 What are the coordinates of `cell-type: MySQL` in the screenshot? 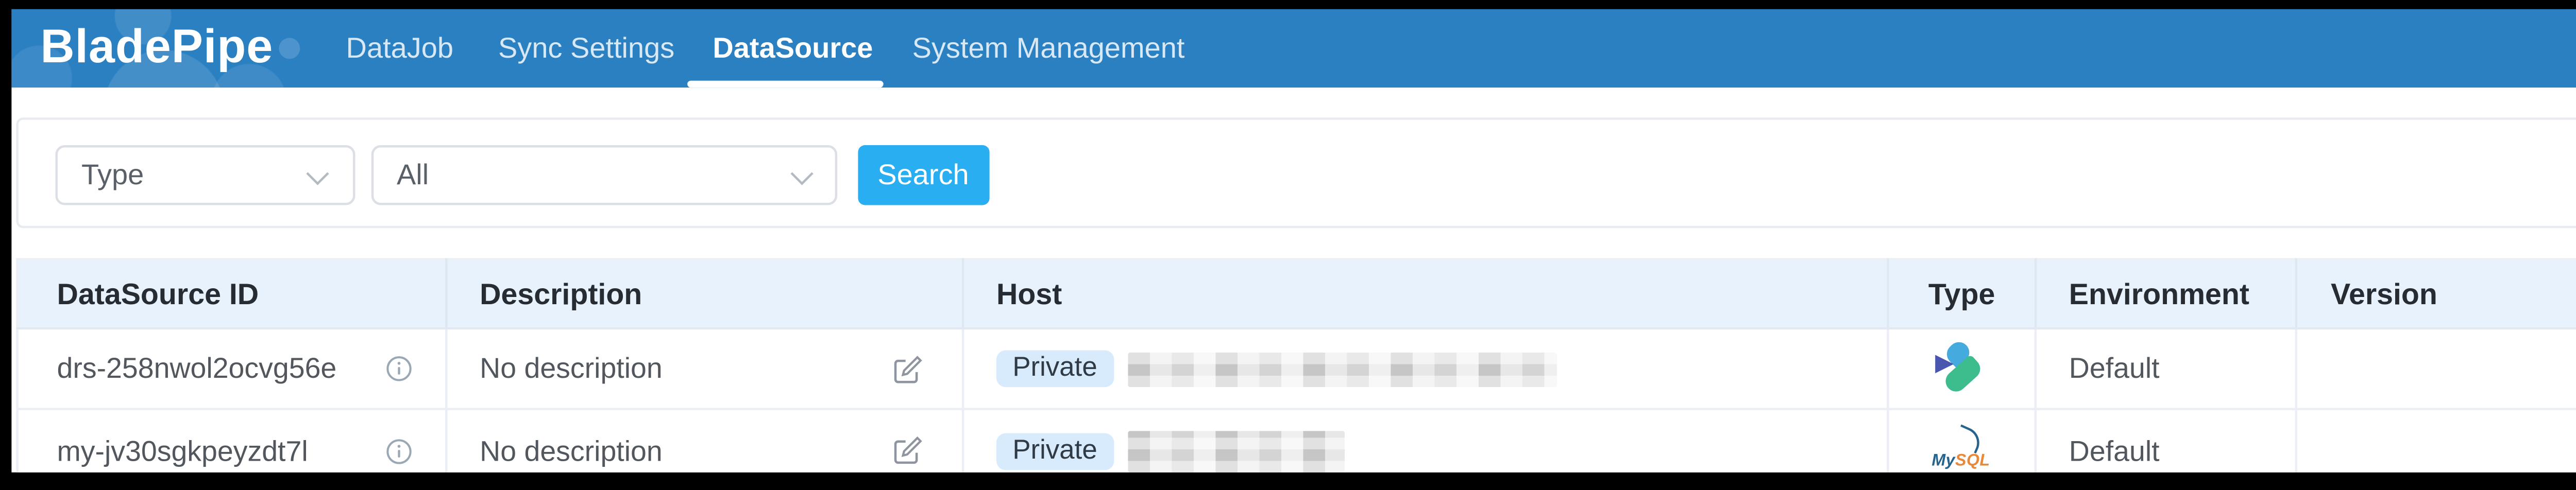 It's located at (1963, 442).